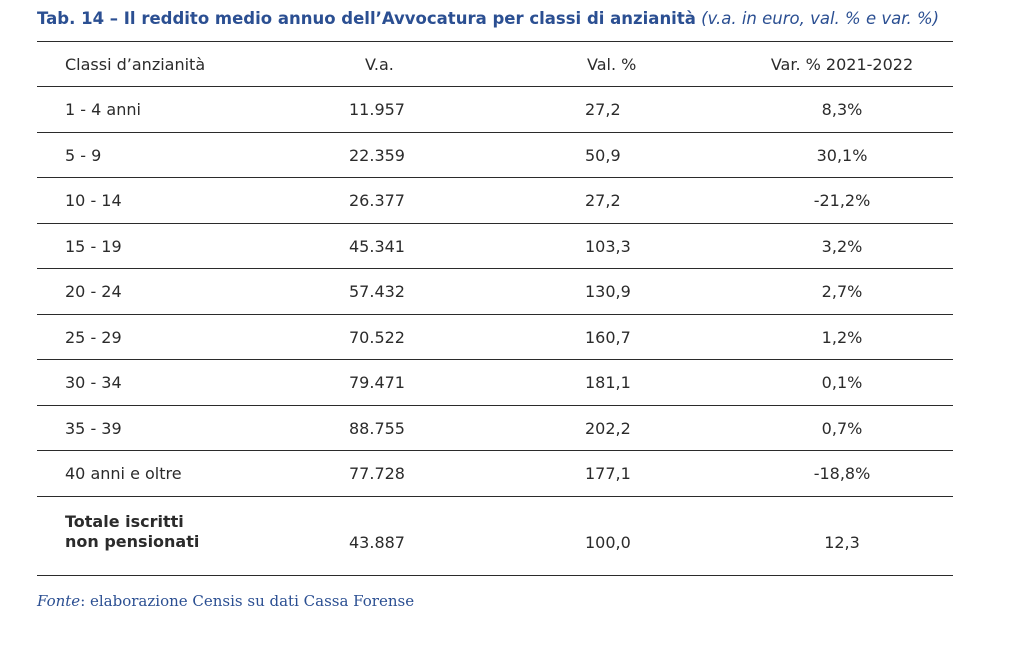 The image size is (1029, 651). What do you see at coordinates (377, 109) in the screenshot?
I see `cell-va: 11.957` at bounding box center [377, 109].